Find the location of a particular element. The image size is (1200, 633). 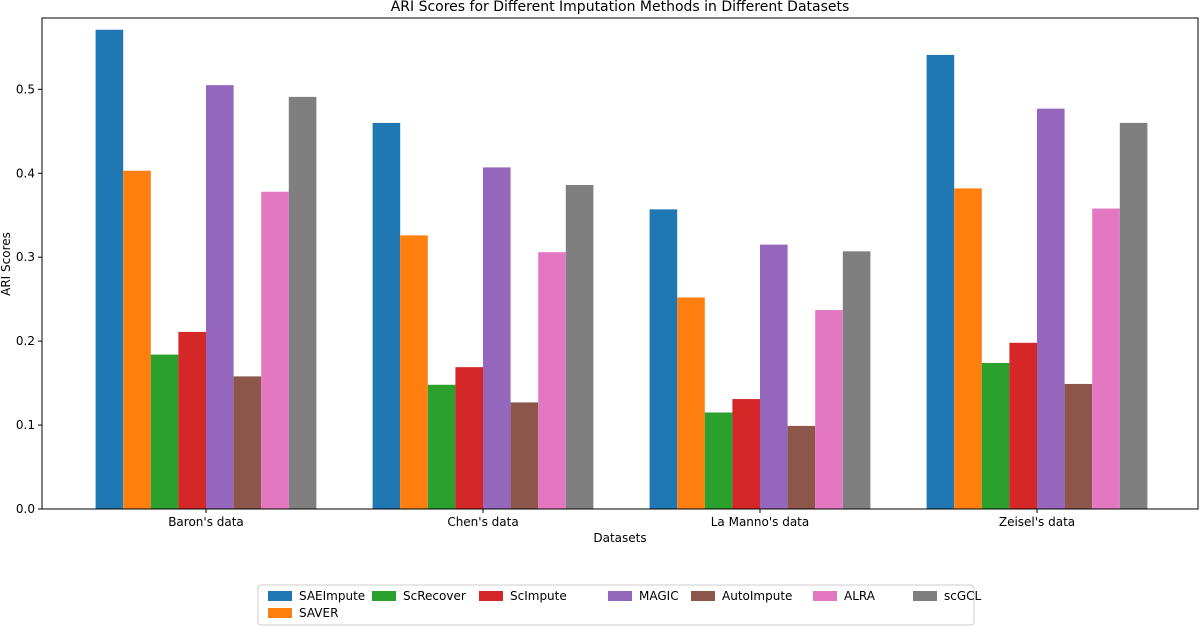

x-tick-label: Baron's data is located at coordinates (206, 522).